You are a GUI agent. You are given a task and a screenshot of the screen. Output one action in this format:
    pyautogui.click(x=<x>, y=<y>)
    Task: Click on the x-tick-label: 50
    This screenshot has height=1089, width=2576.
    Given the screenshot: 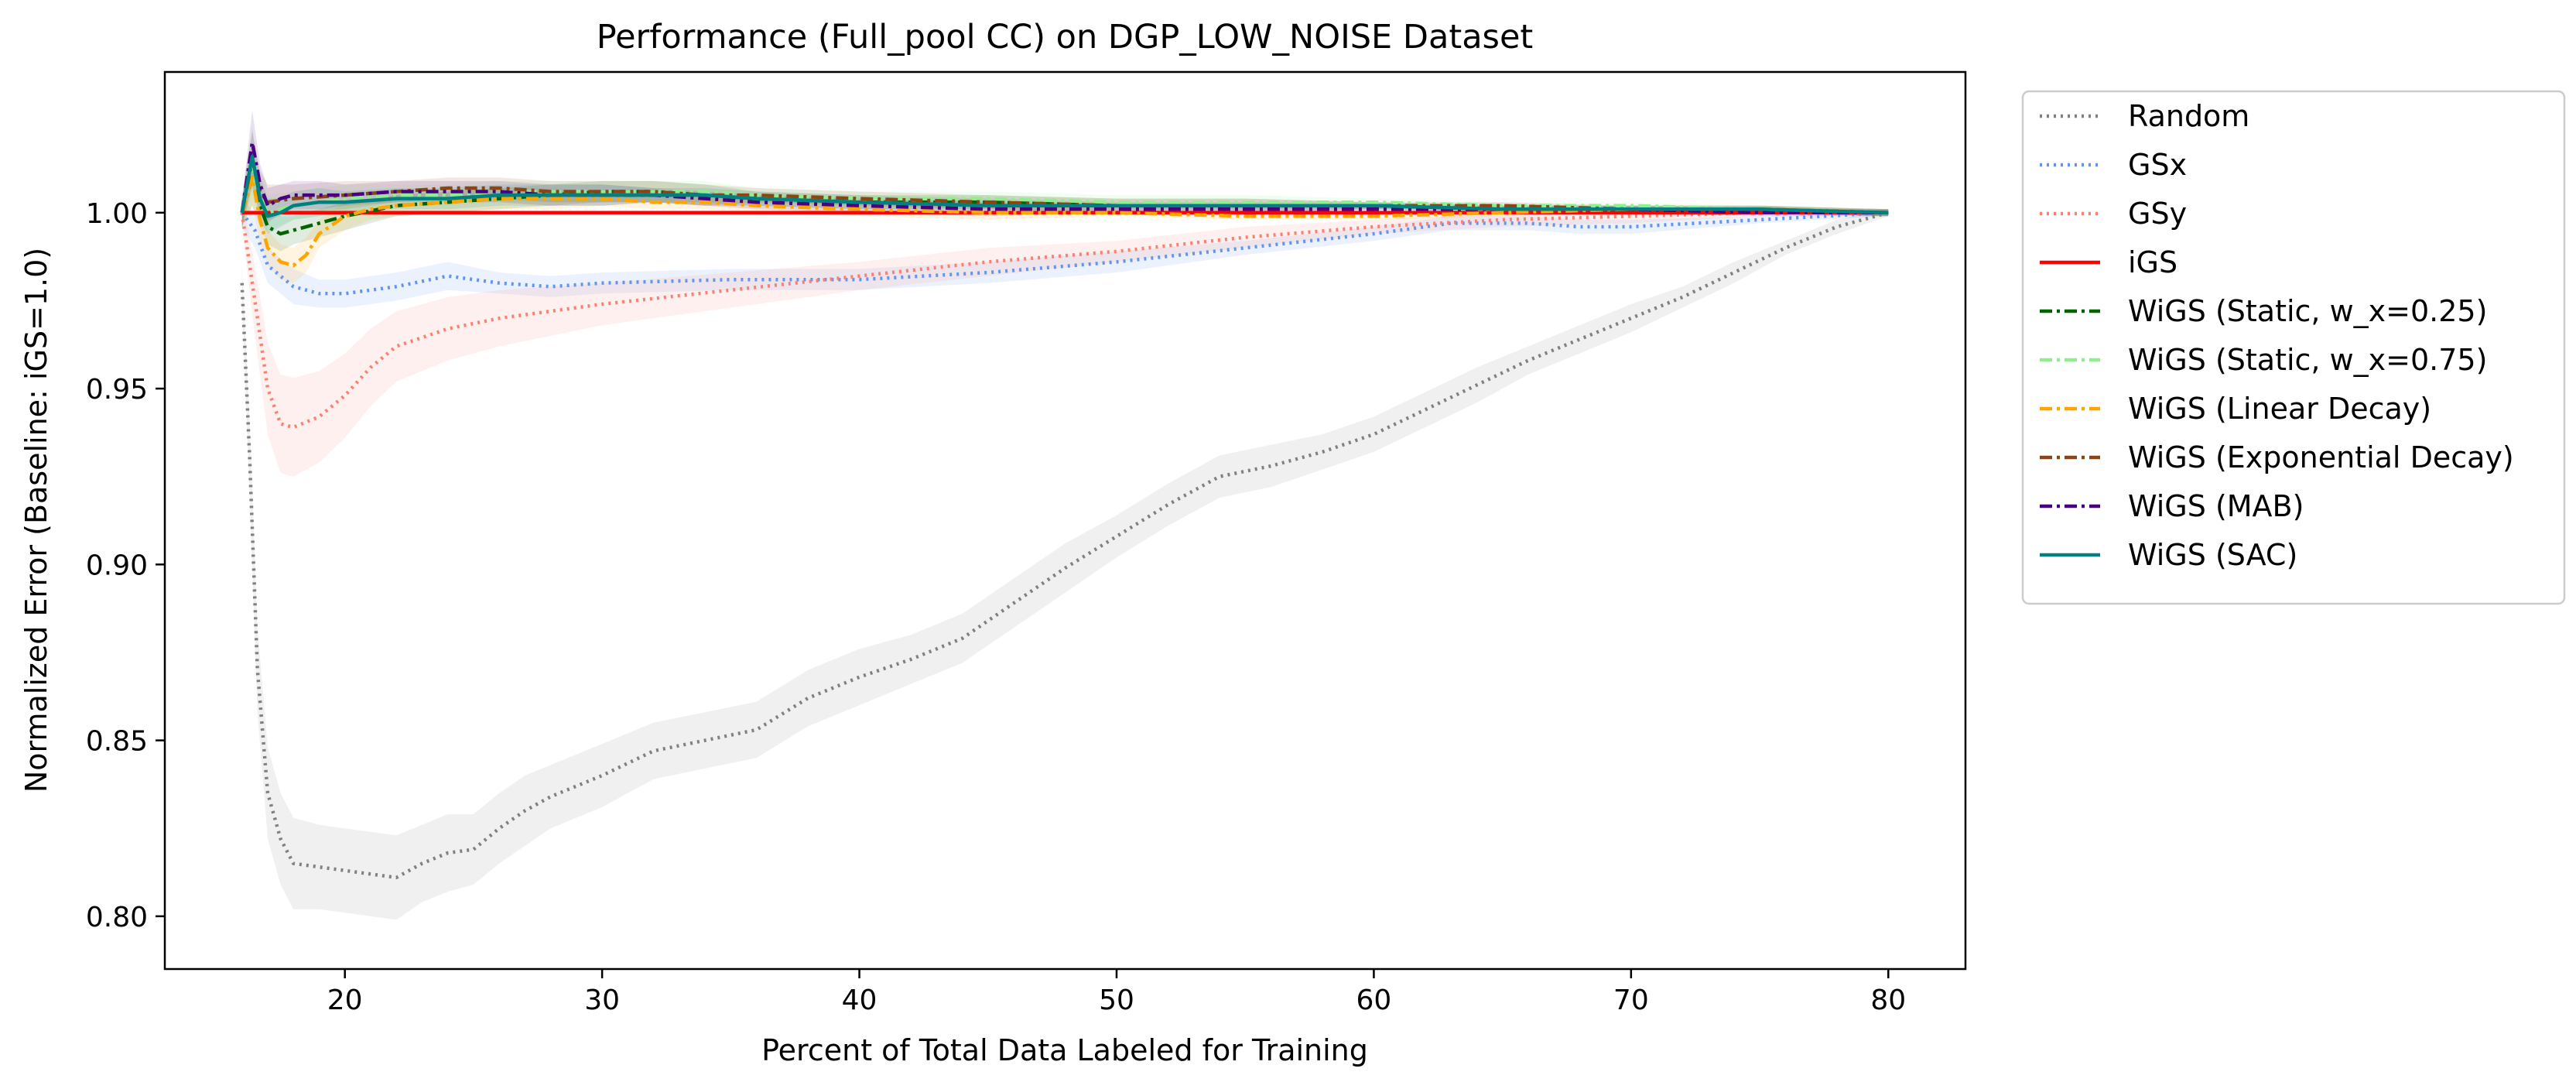 What is the action you would take?
    pyautogui.click(x=1117, y=1000)
    